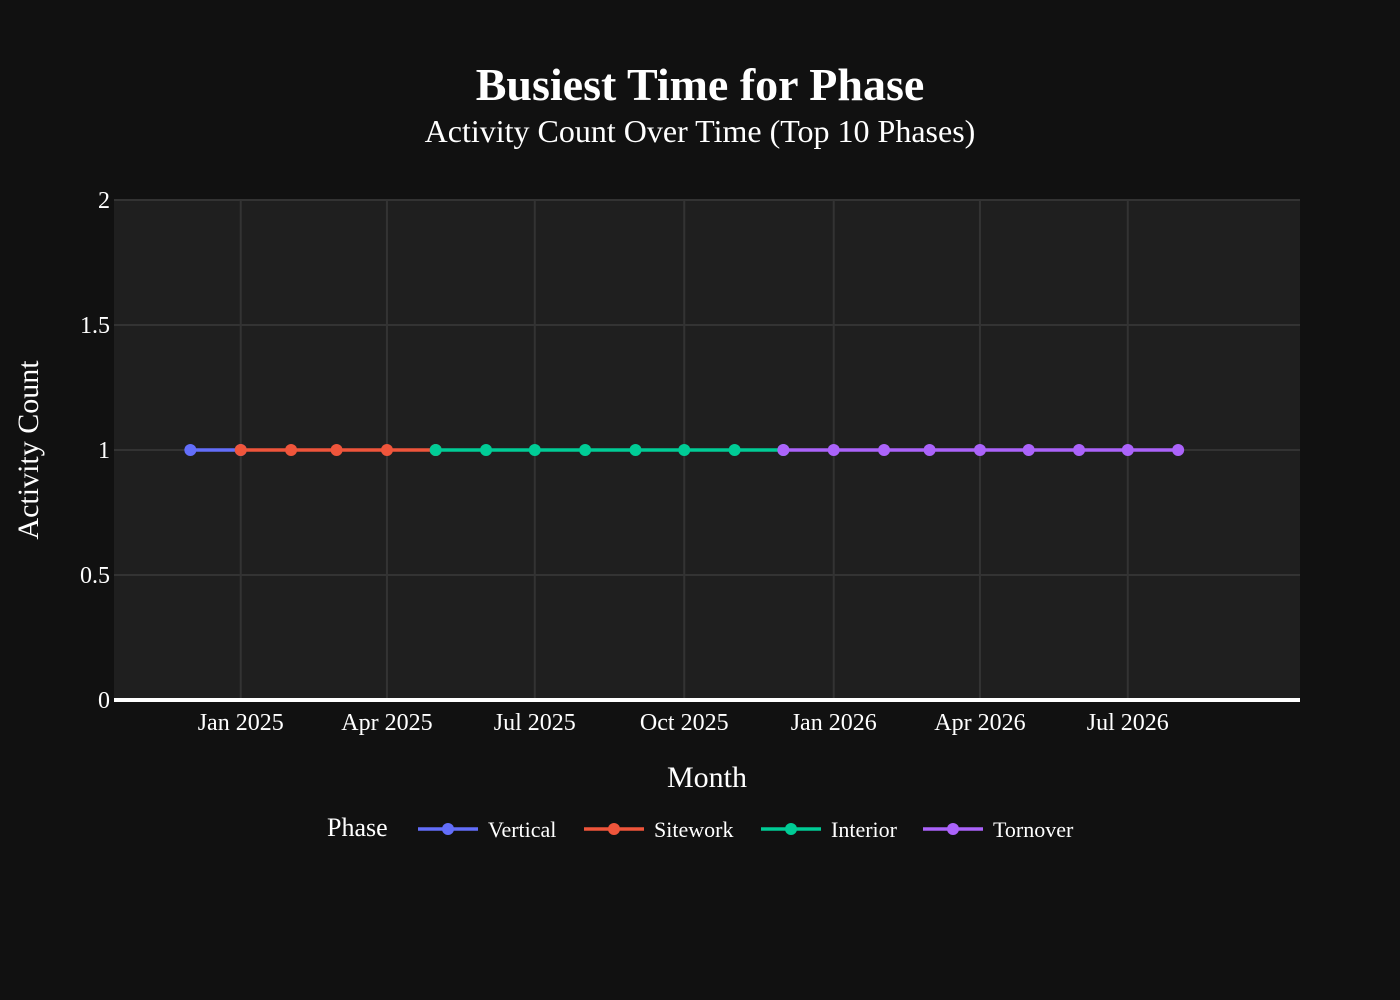 Image resolution: width=1400 pixels, height=1000 pixels. I want to click on series-lines, so click(684, 450).